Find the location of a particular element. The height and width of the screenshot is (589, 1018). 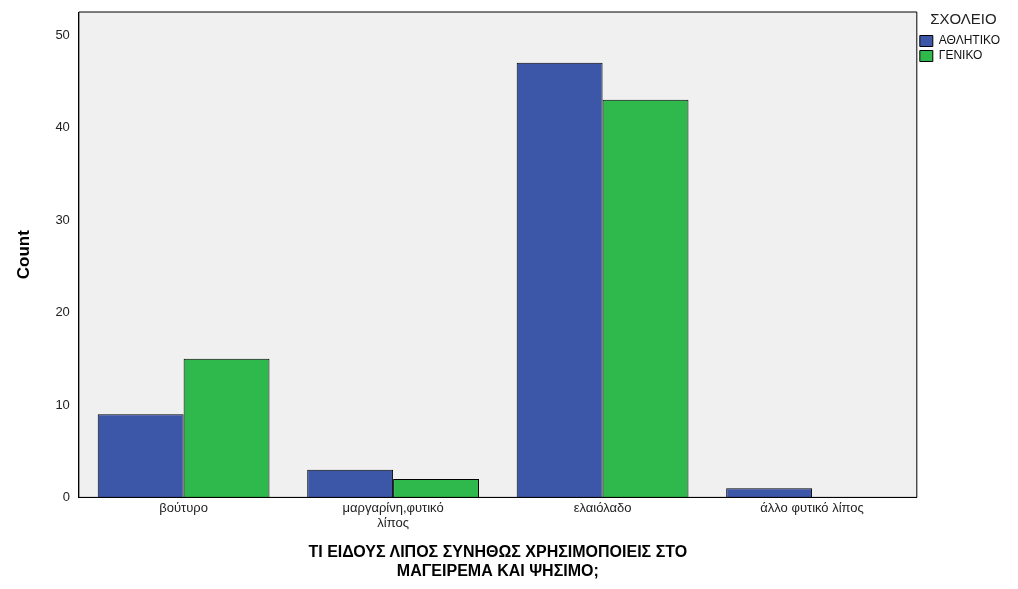

y-tick-label: 40 is located at coordinates (62, 127).